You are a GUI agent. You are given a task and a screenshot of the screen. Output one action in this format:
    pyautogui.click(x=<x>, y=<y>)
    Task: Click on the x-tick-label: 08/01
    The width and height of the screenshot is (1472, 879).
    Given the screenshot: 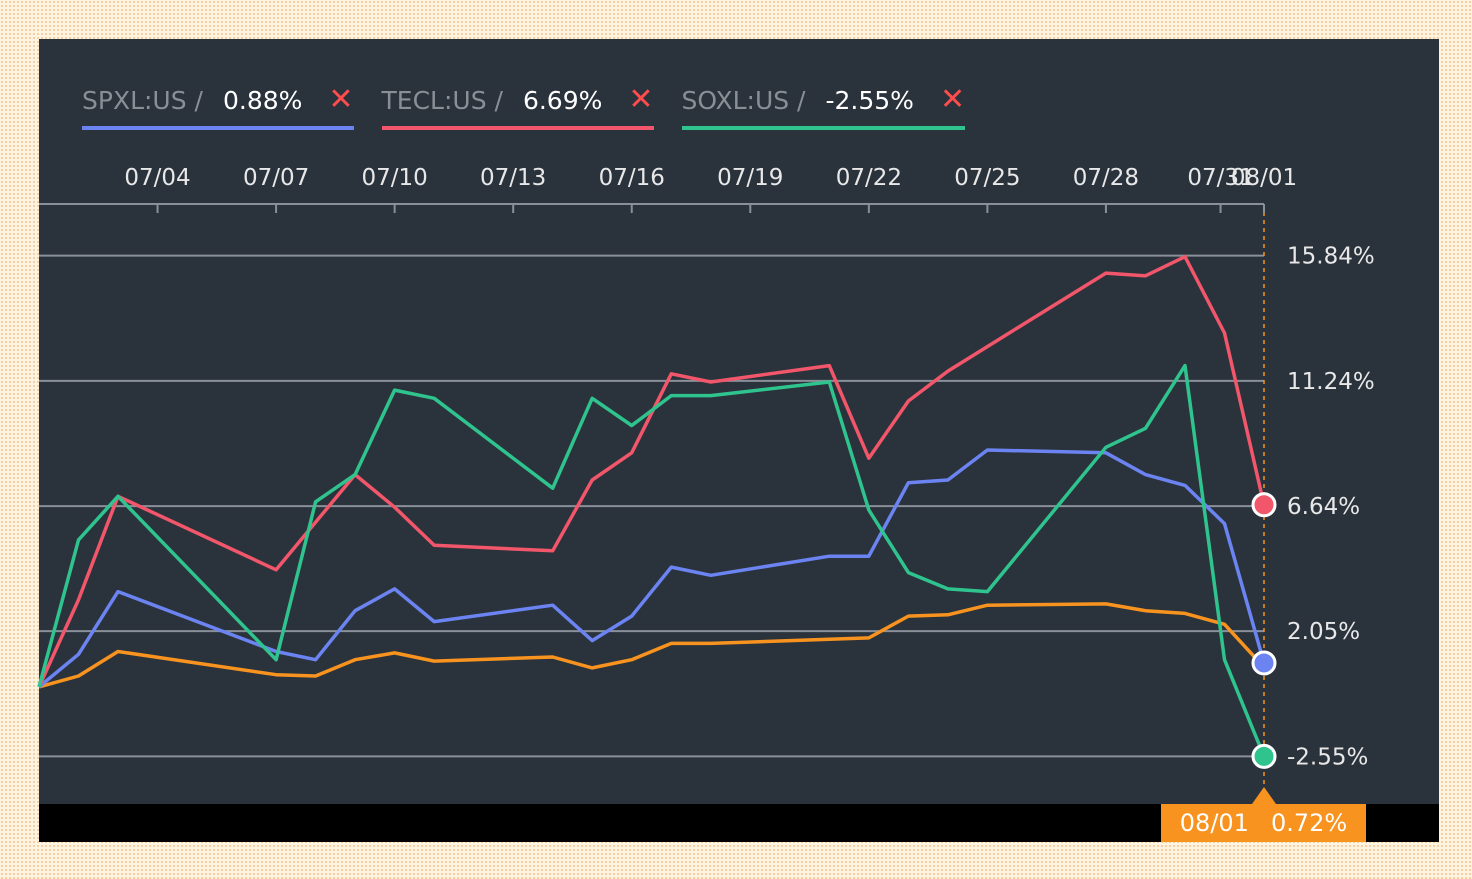 What is the action you would take?
    pyautogui.click(x=1264, y=178)
    